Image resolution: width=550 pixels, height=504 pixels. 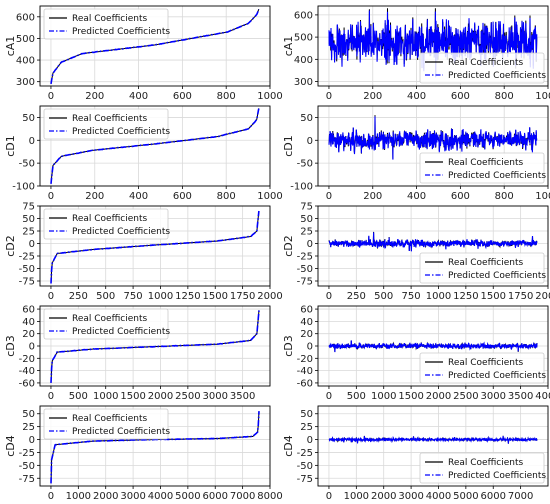 What do you see at coordinates (27, 479) in the screenshot?
I see `y-tick-label: -75` at bounding box center [27, 479].